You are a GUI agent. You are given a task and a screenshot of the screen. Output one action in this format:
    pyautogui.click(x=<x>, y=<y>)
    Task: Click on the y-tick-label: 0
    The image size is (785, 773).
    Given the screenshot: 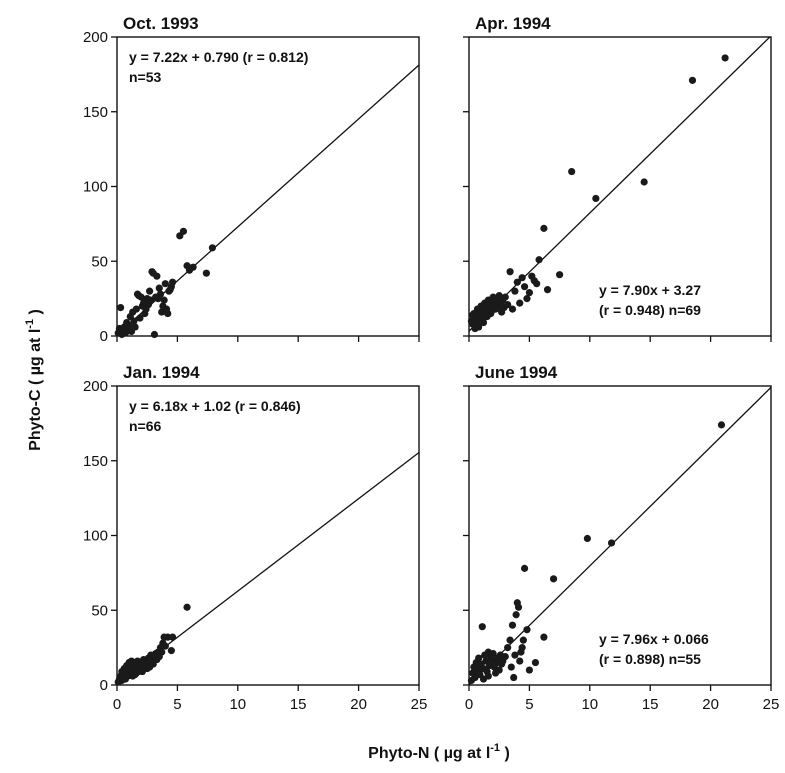 What is the action you would take?
    pyautogui.click(x=104, y=336)
    